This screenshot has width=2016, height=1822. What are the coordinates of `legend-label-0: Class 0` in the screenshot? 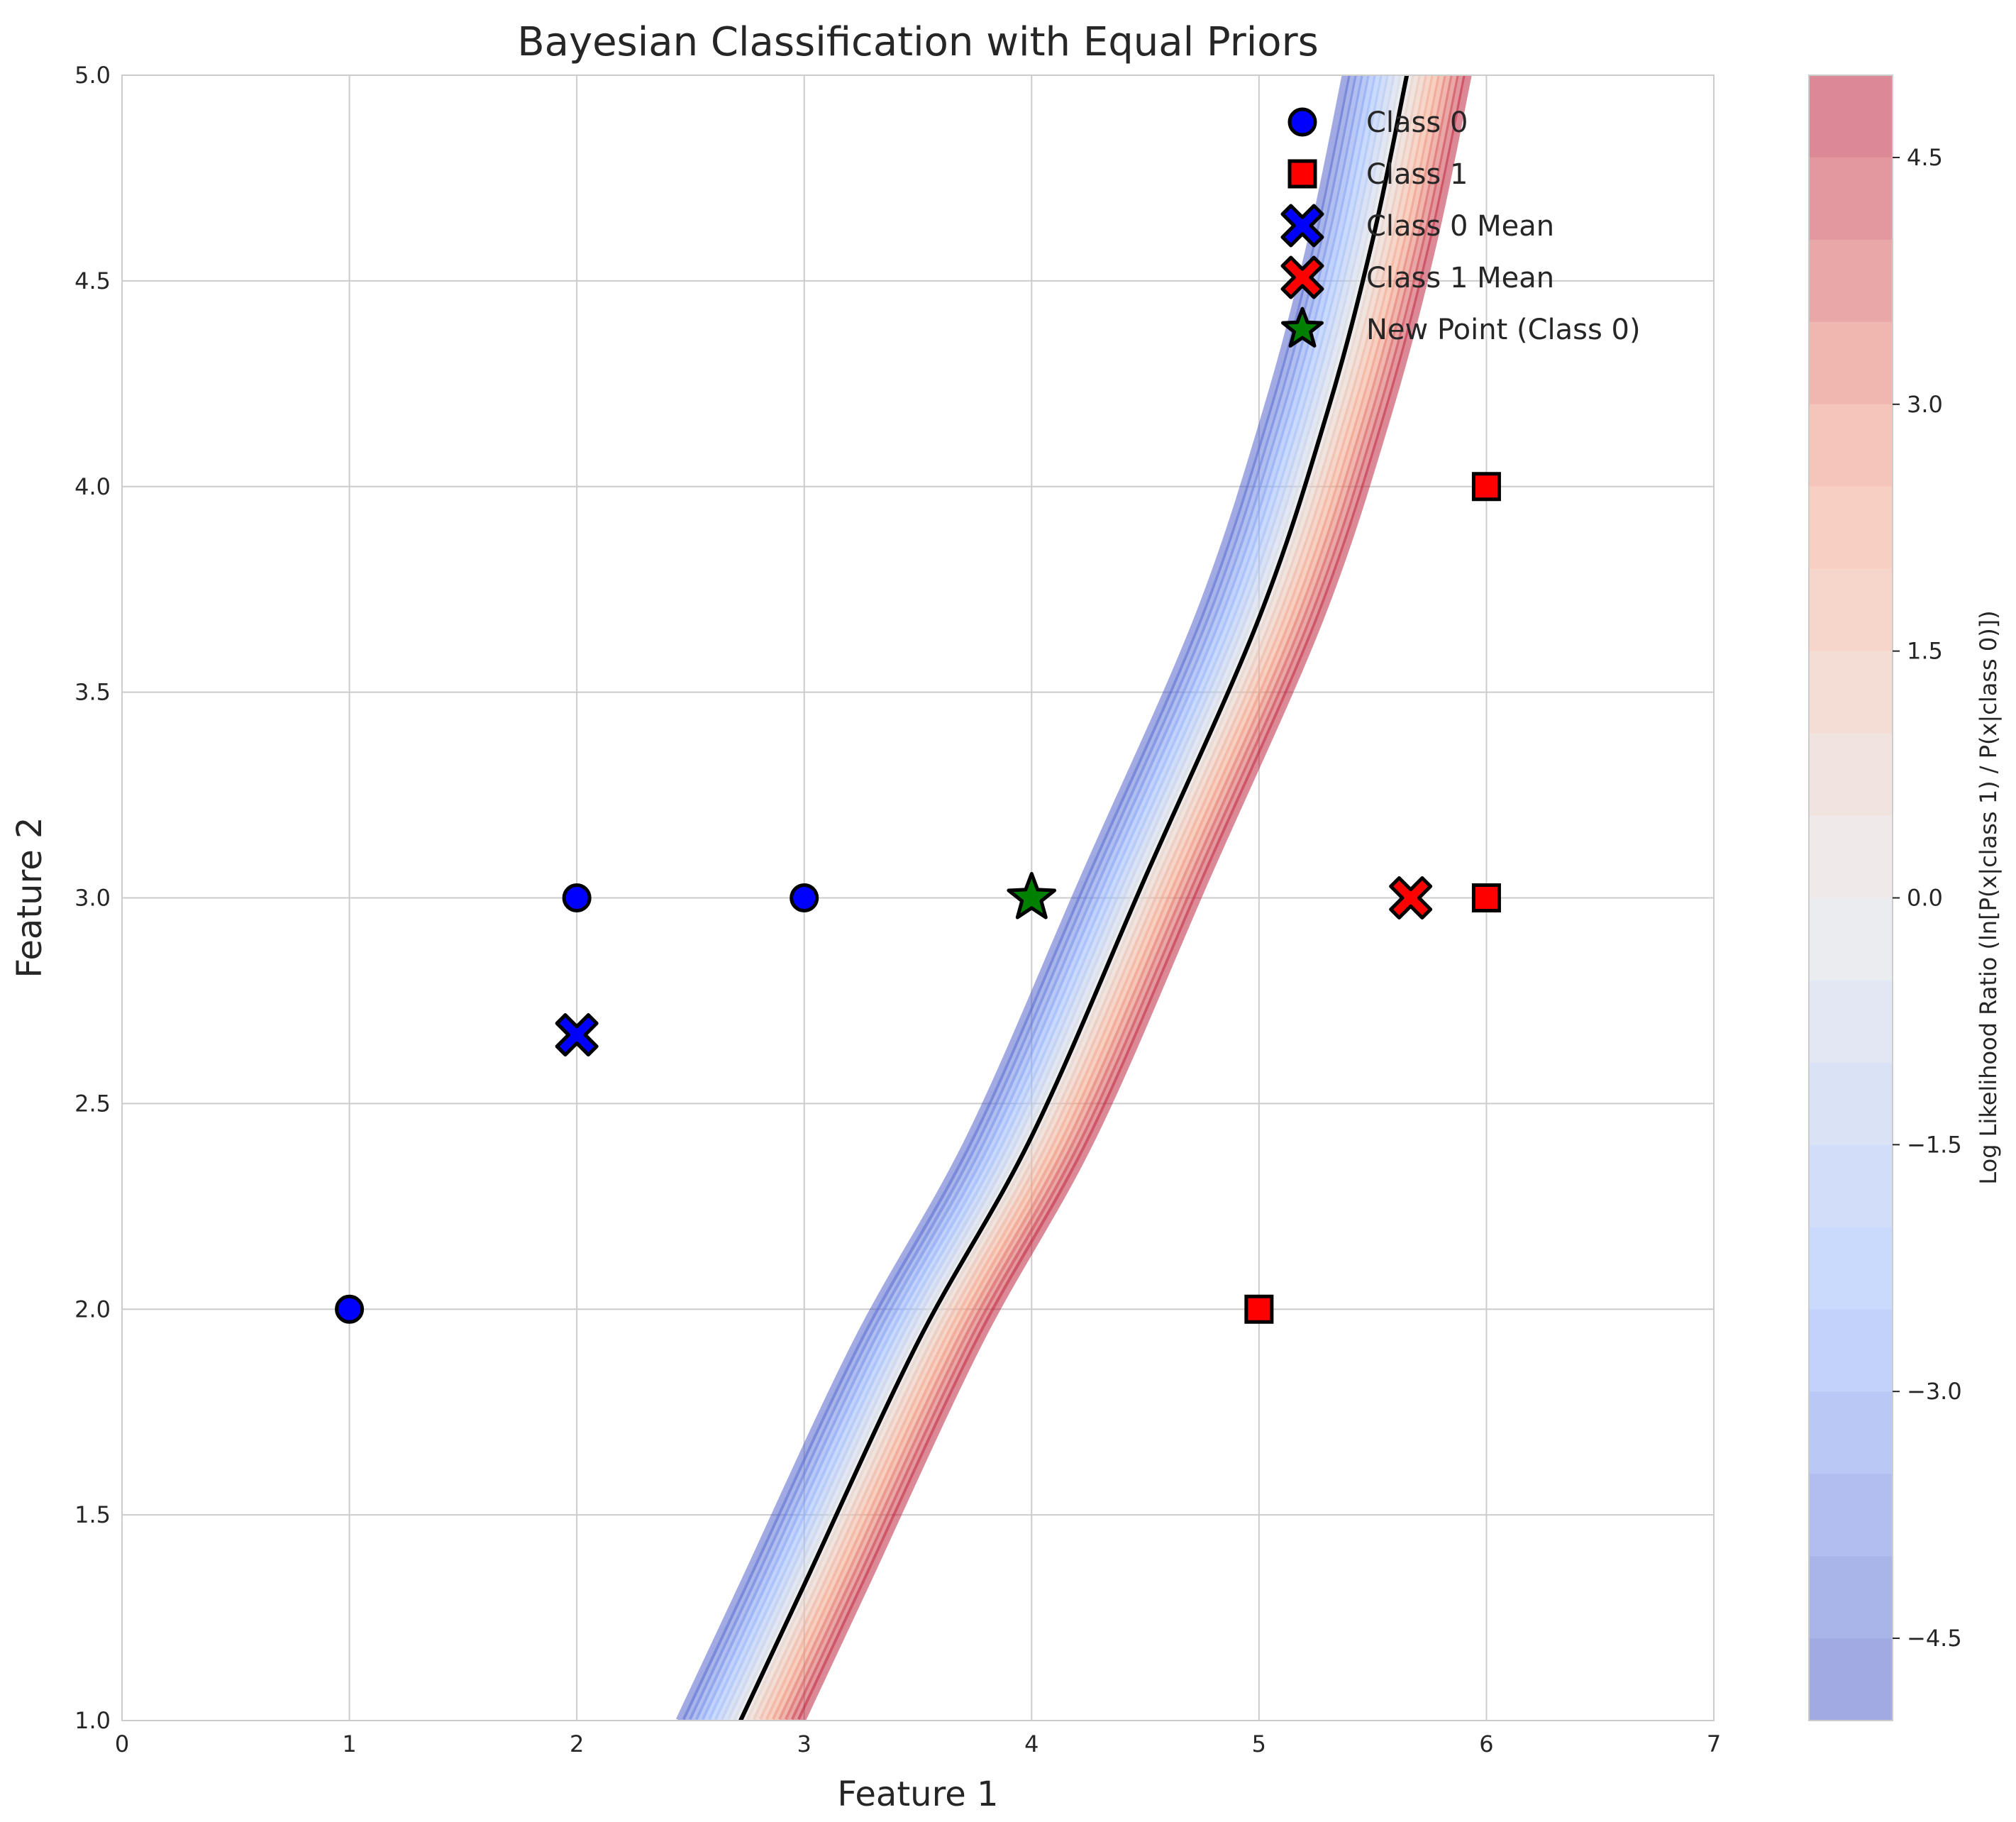 It's located at (1417, 122).